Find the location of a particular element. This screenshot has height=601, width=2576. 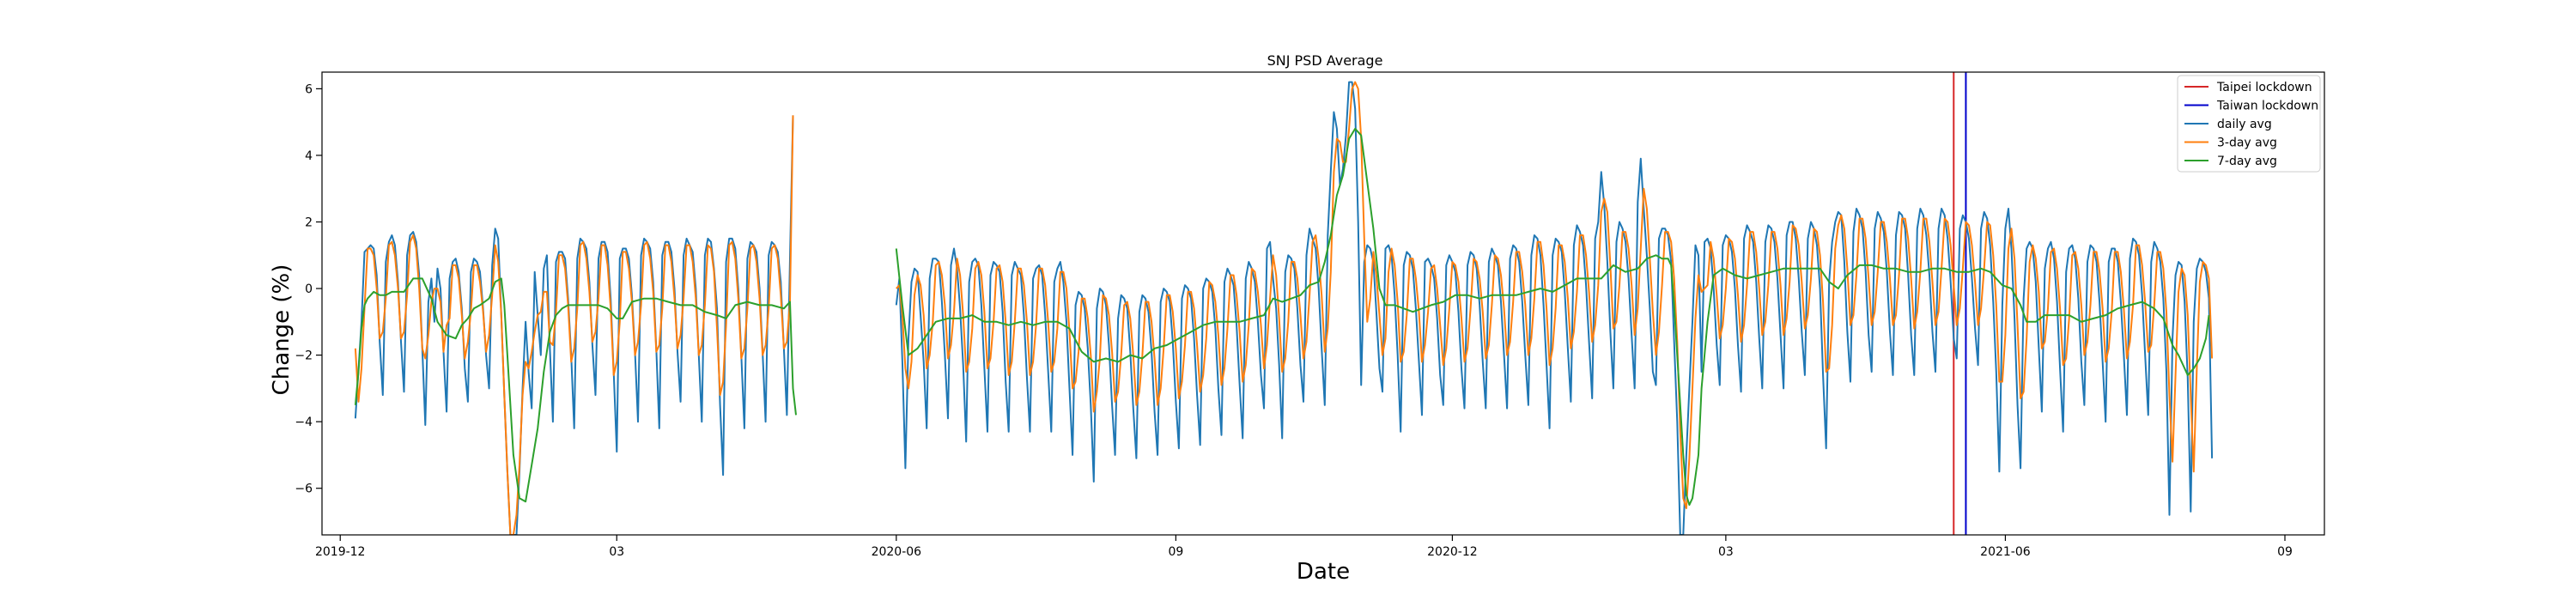

x-tick-label: 2020-06 is located at coordinates (897, 552).